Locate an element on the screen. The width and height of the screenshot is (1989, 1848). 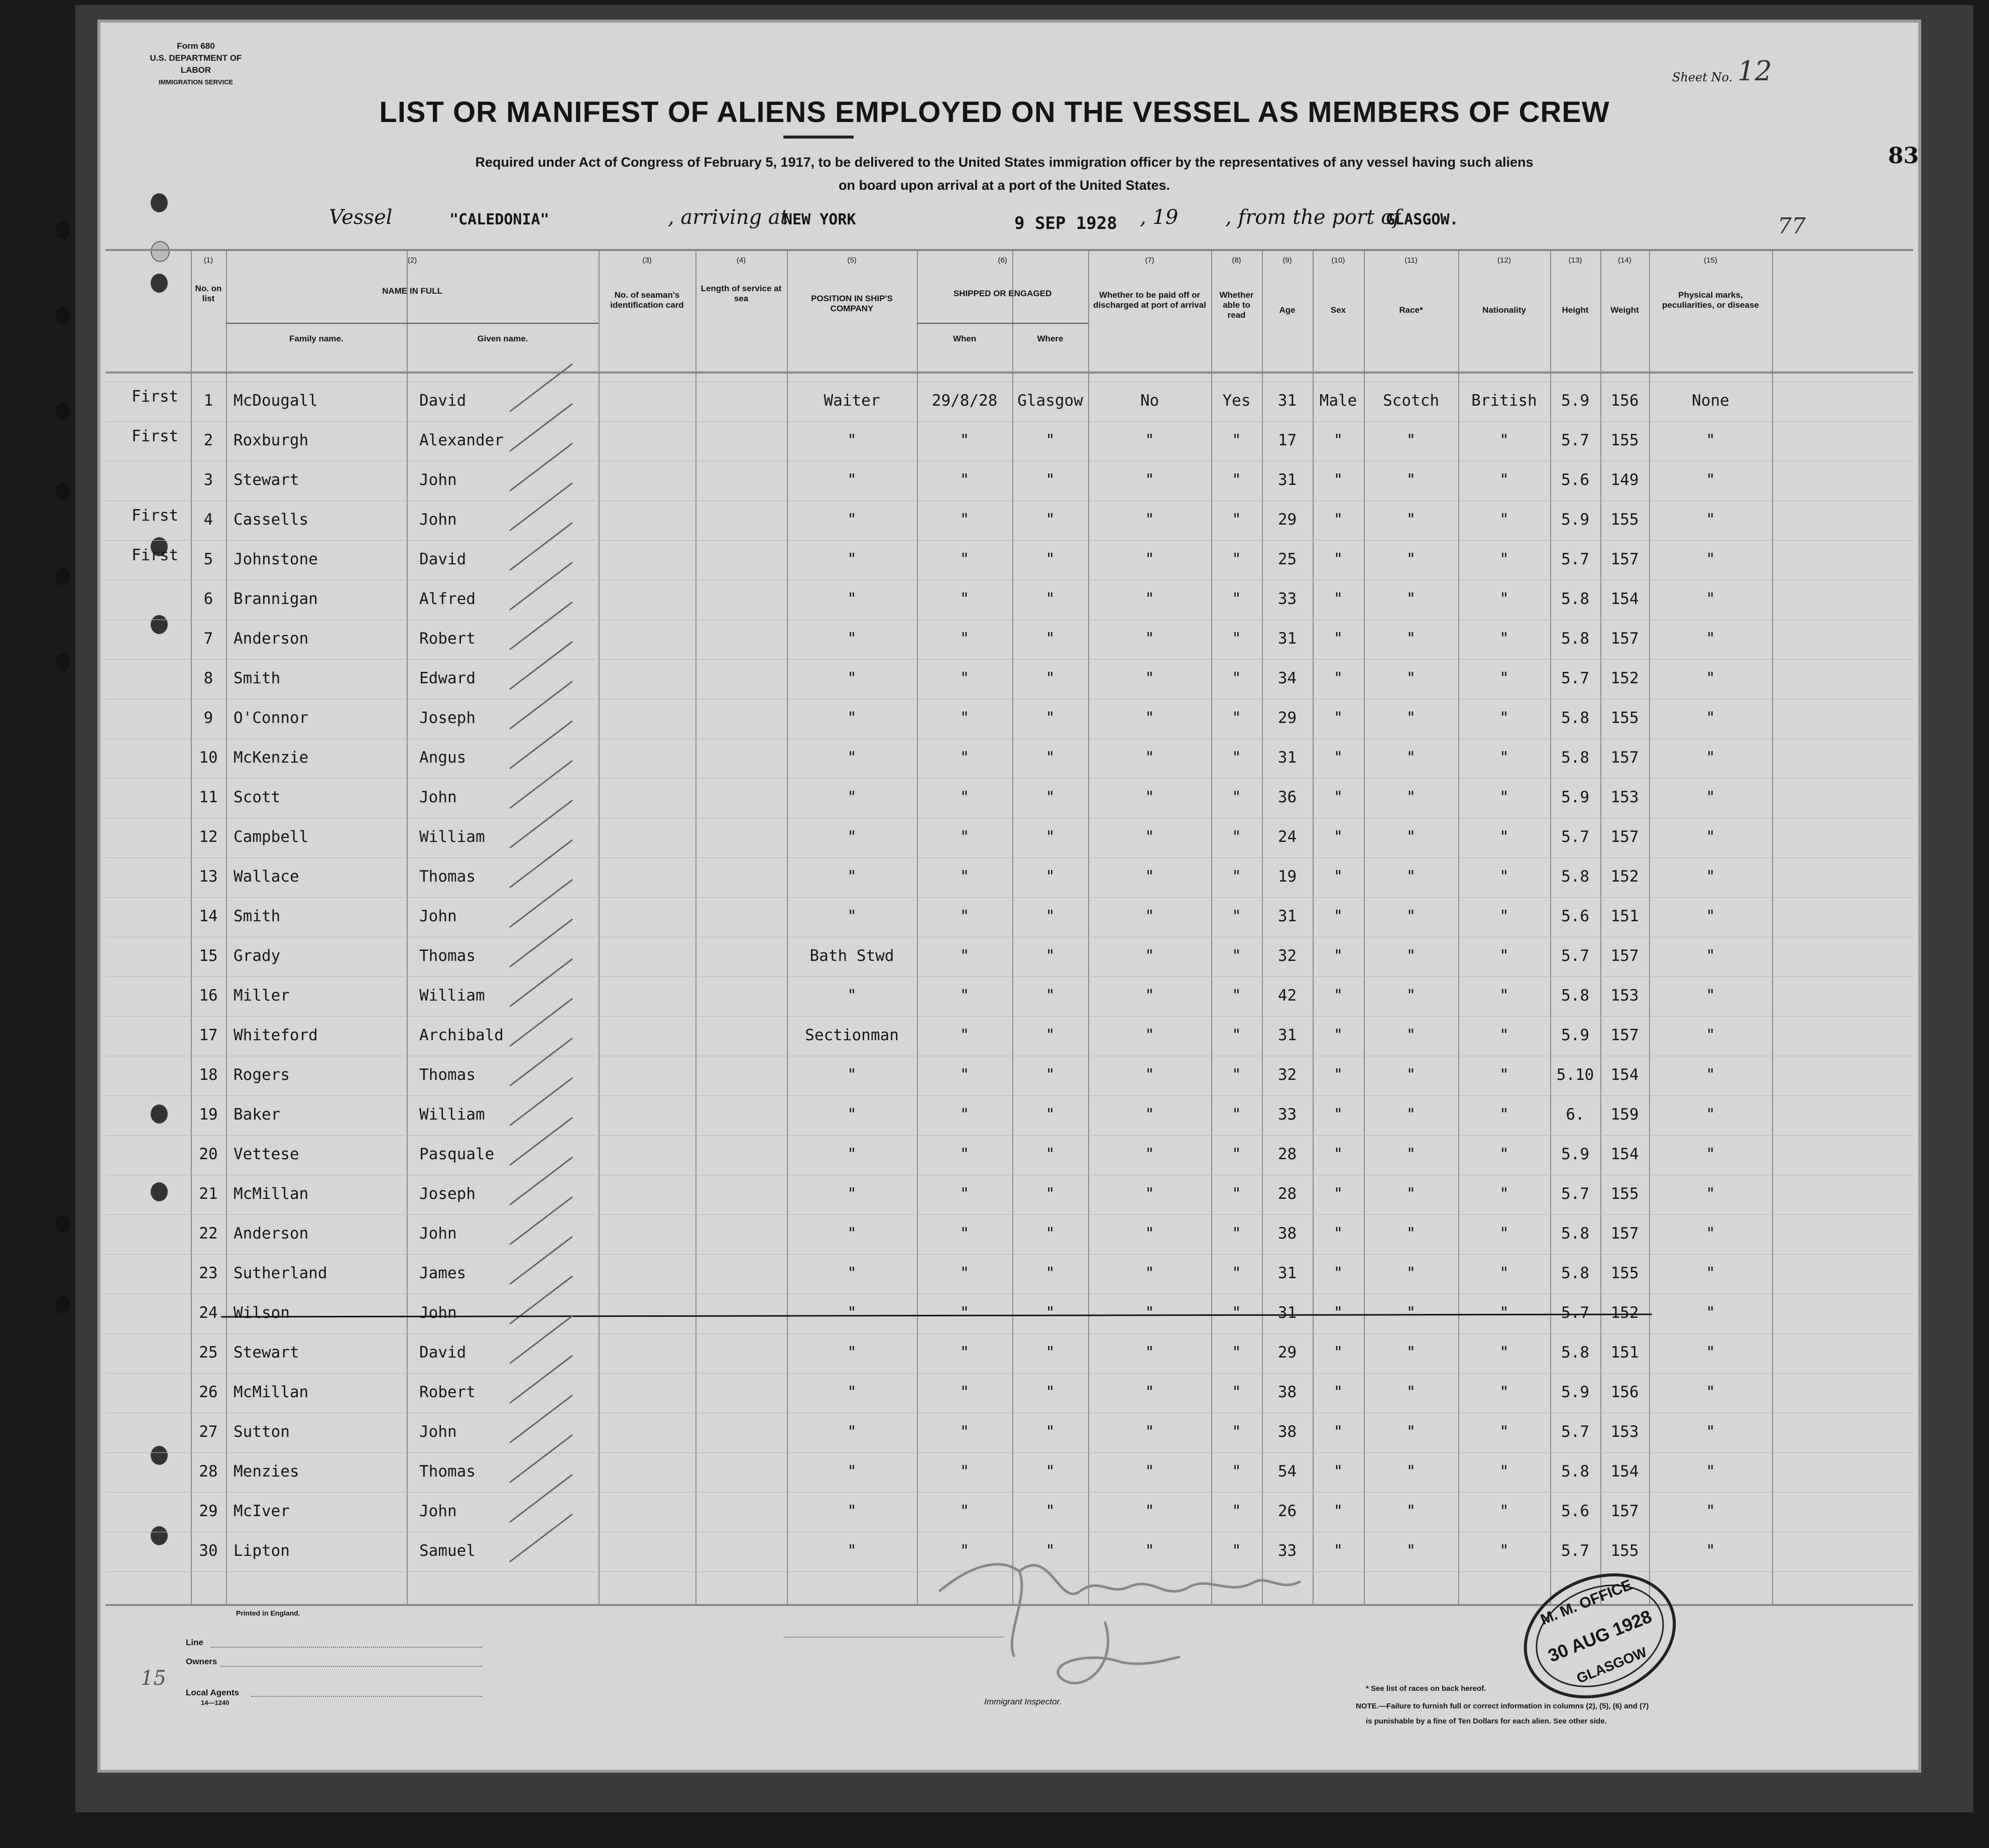
line-label: Line is located at coordinates (195, 1642).